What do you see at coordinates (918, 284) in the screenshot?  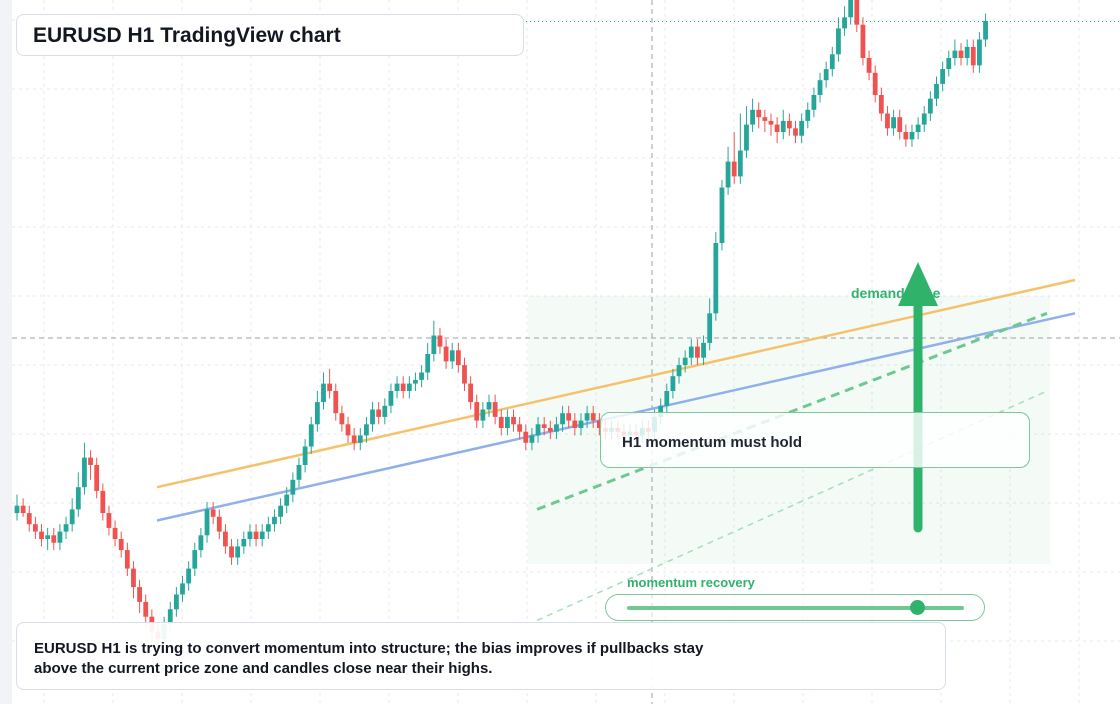 I see `bullish-arrow-head` at bounding box center [918, 284].